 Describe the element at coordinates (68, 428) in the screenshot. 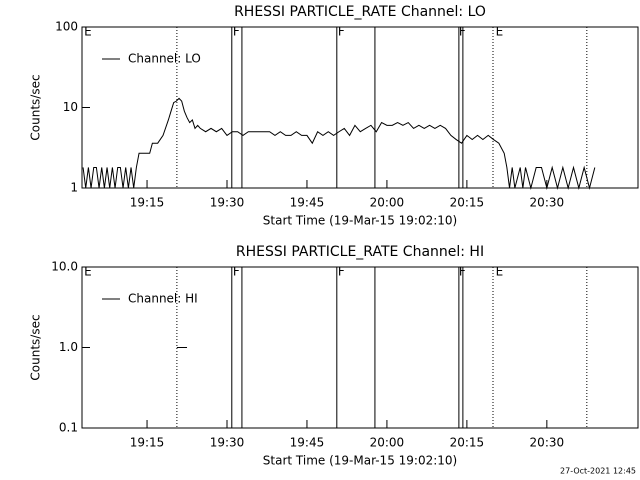

I see `y-tick-label: 0.1` at that location.